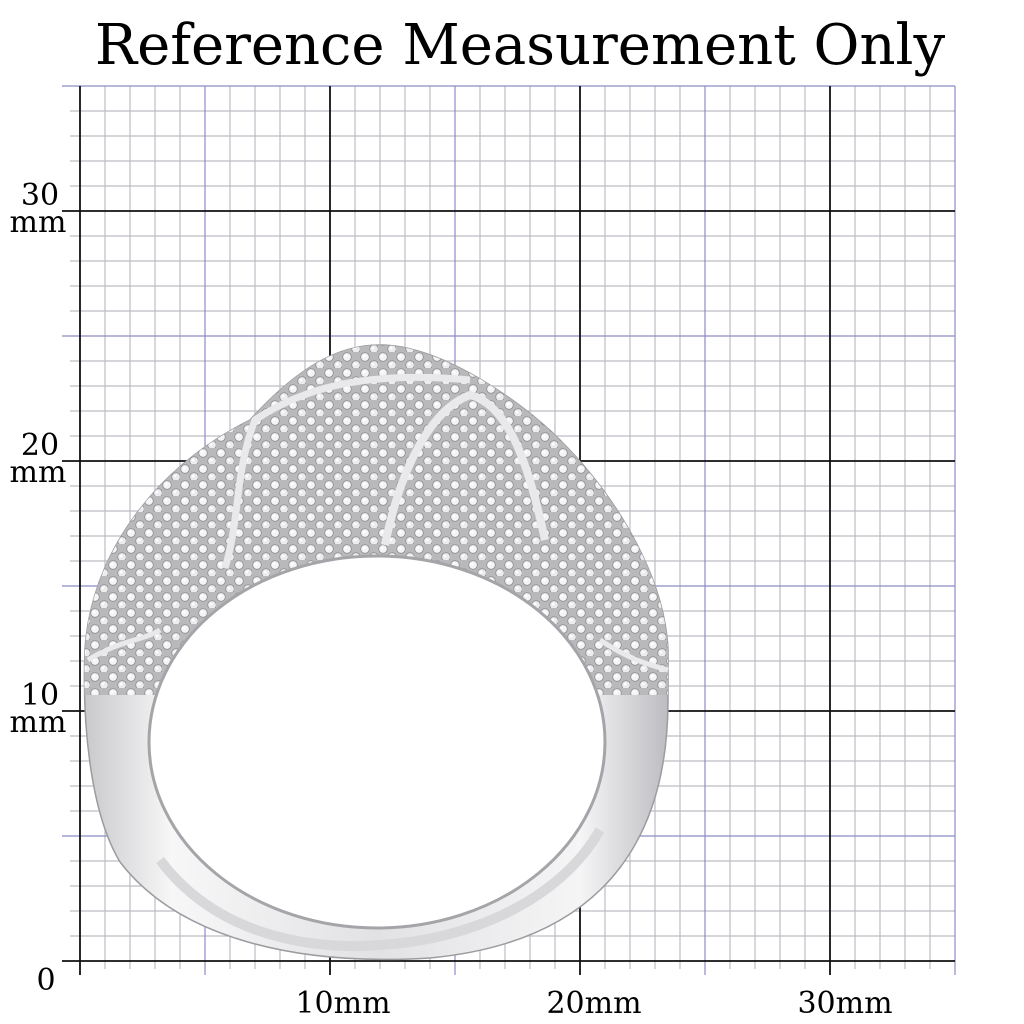 The image size is (1024, 1024). What do you see at coordinates (380, 889) in the screenshot?
I see `ring-inner-edge` at bounding box center [380, 889].